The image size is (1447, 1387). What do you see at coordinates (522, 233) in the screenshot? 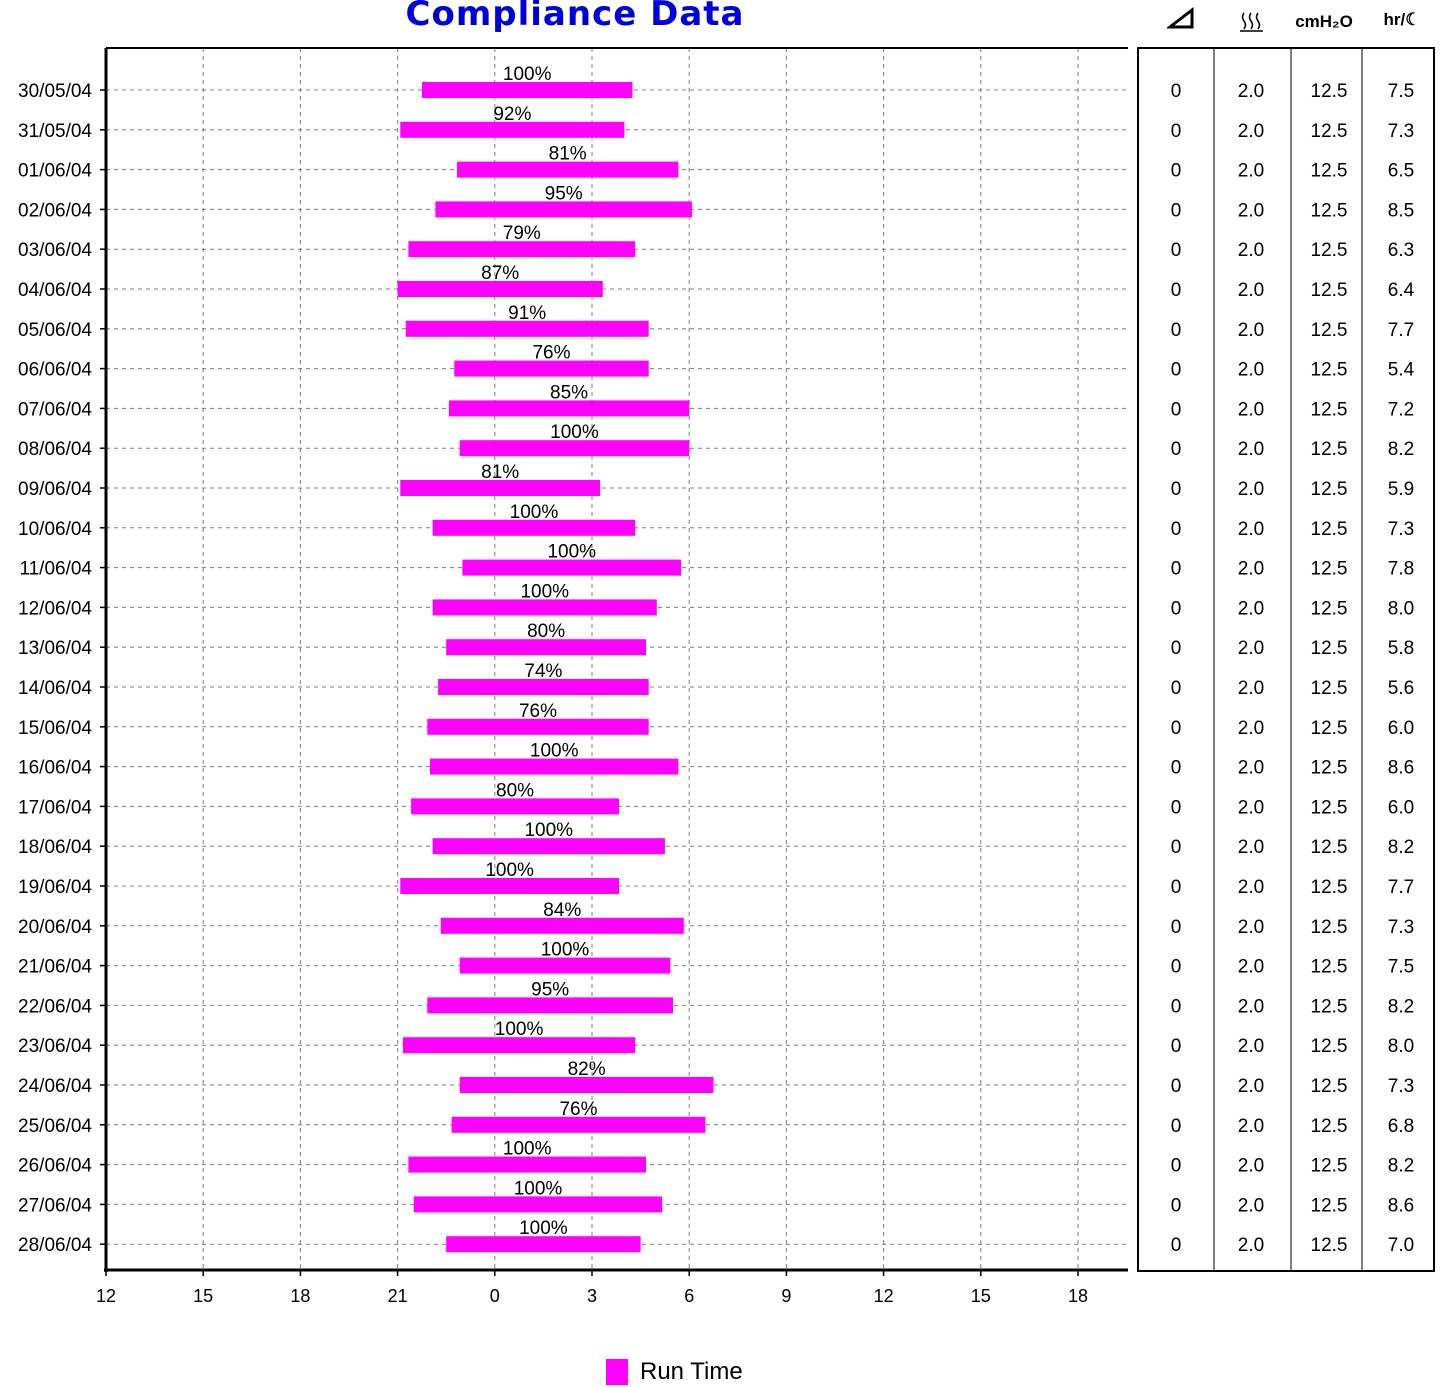
I see `compliance-percent-label: 79%` at bounding box center [522, 233].